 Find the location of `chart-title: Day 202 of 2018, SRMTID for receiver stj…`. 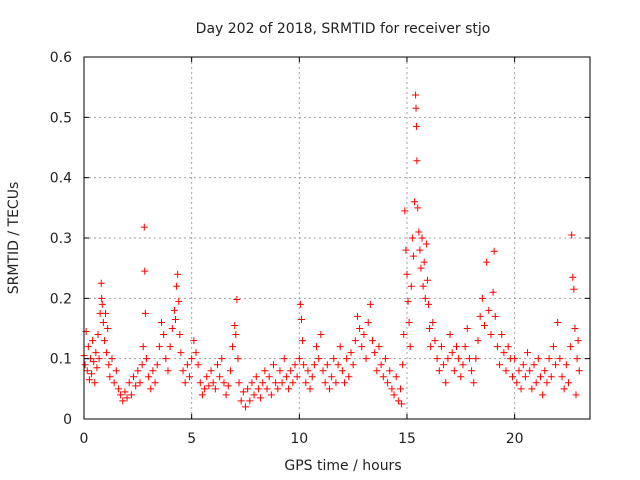

chart-title: Day 202 of 2018, SRMTID for receiver stj… is located at coordinates (343, 29).